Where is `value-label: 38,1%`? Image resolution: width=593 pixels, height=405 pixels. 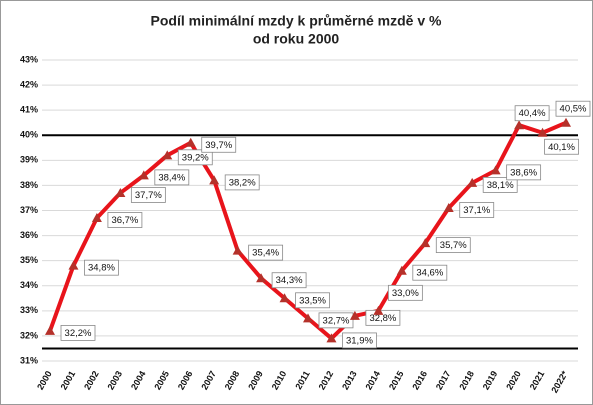
value-label: 38,1% is located at coordinates (500, 185).